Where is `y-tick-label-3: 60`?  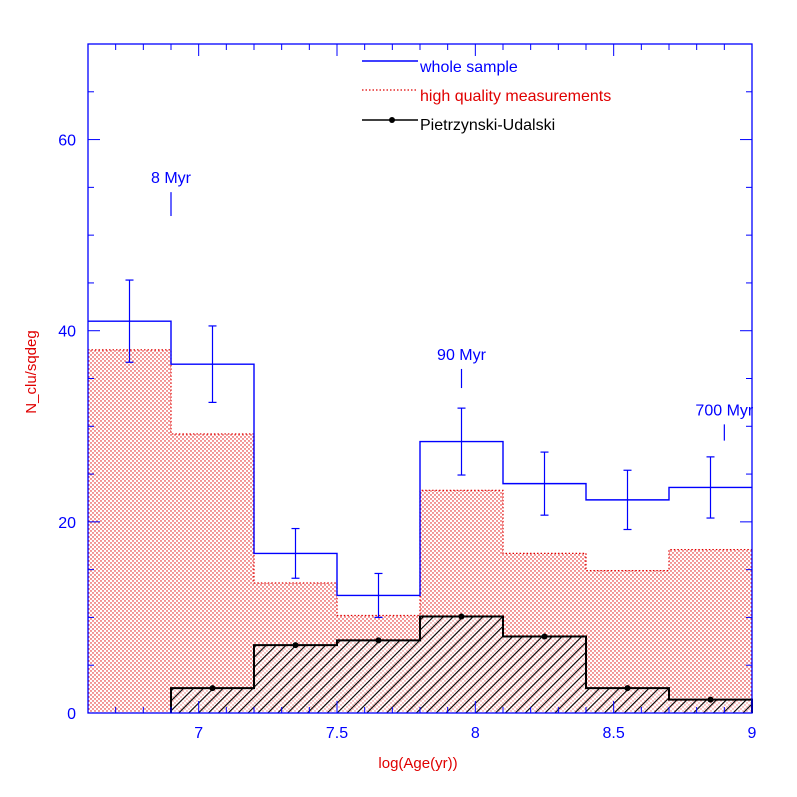 y-tick-label-3: 60 is located at coordinates (67, 141).